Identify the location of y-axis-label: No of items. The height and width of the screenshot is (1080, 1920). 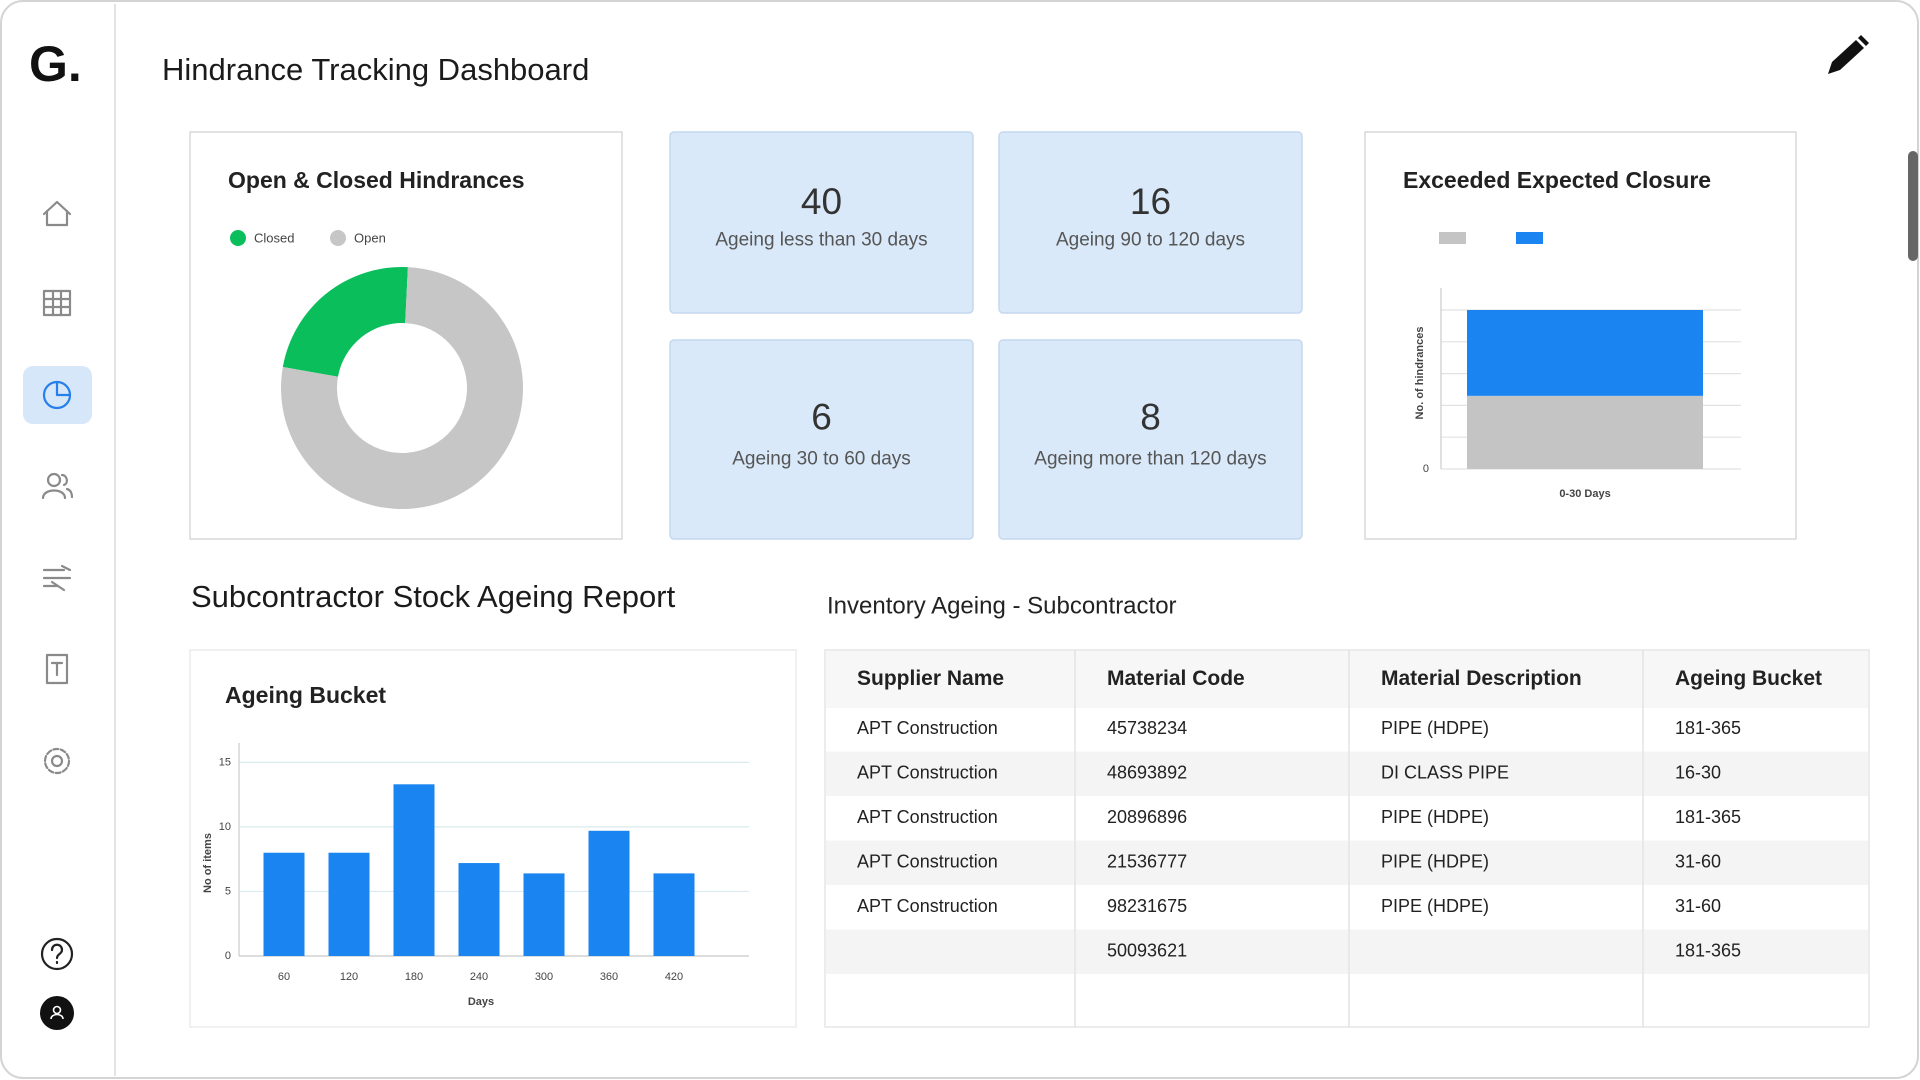
(208, 863).